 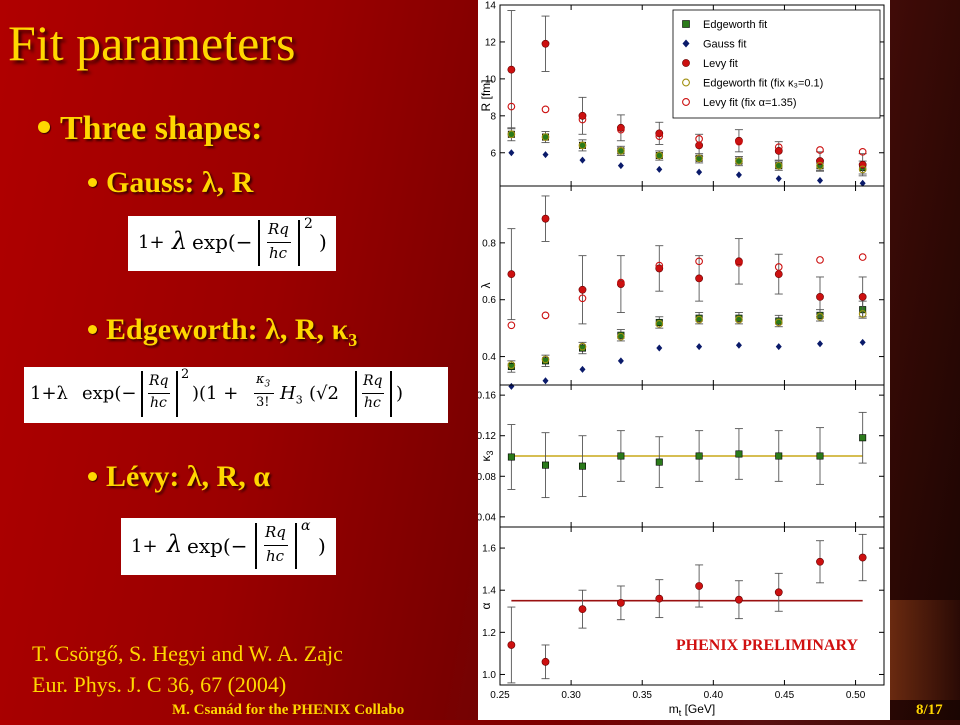 I want to click on formula-levy: 1+ λ exp(− Rq hc α ), so click(x=228, y=546).